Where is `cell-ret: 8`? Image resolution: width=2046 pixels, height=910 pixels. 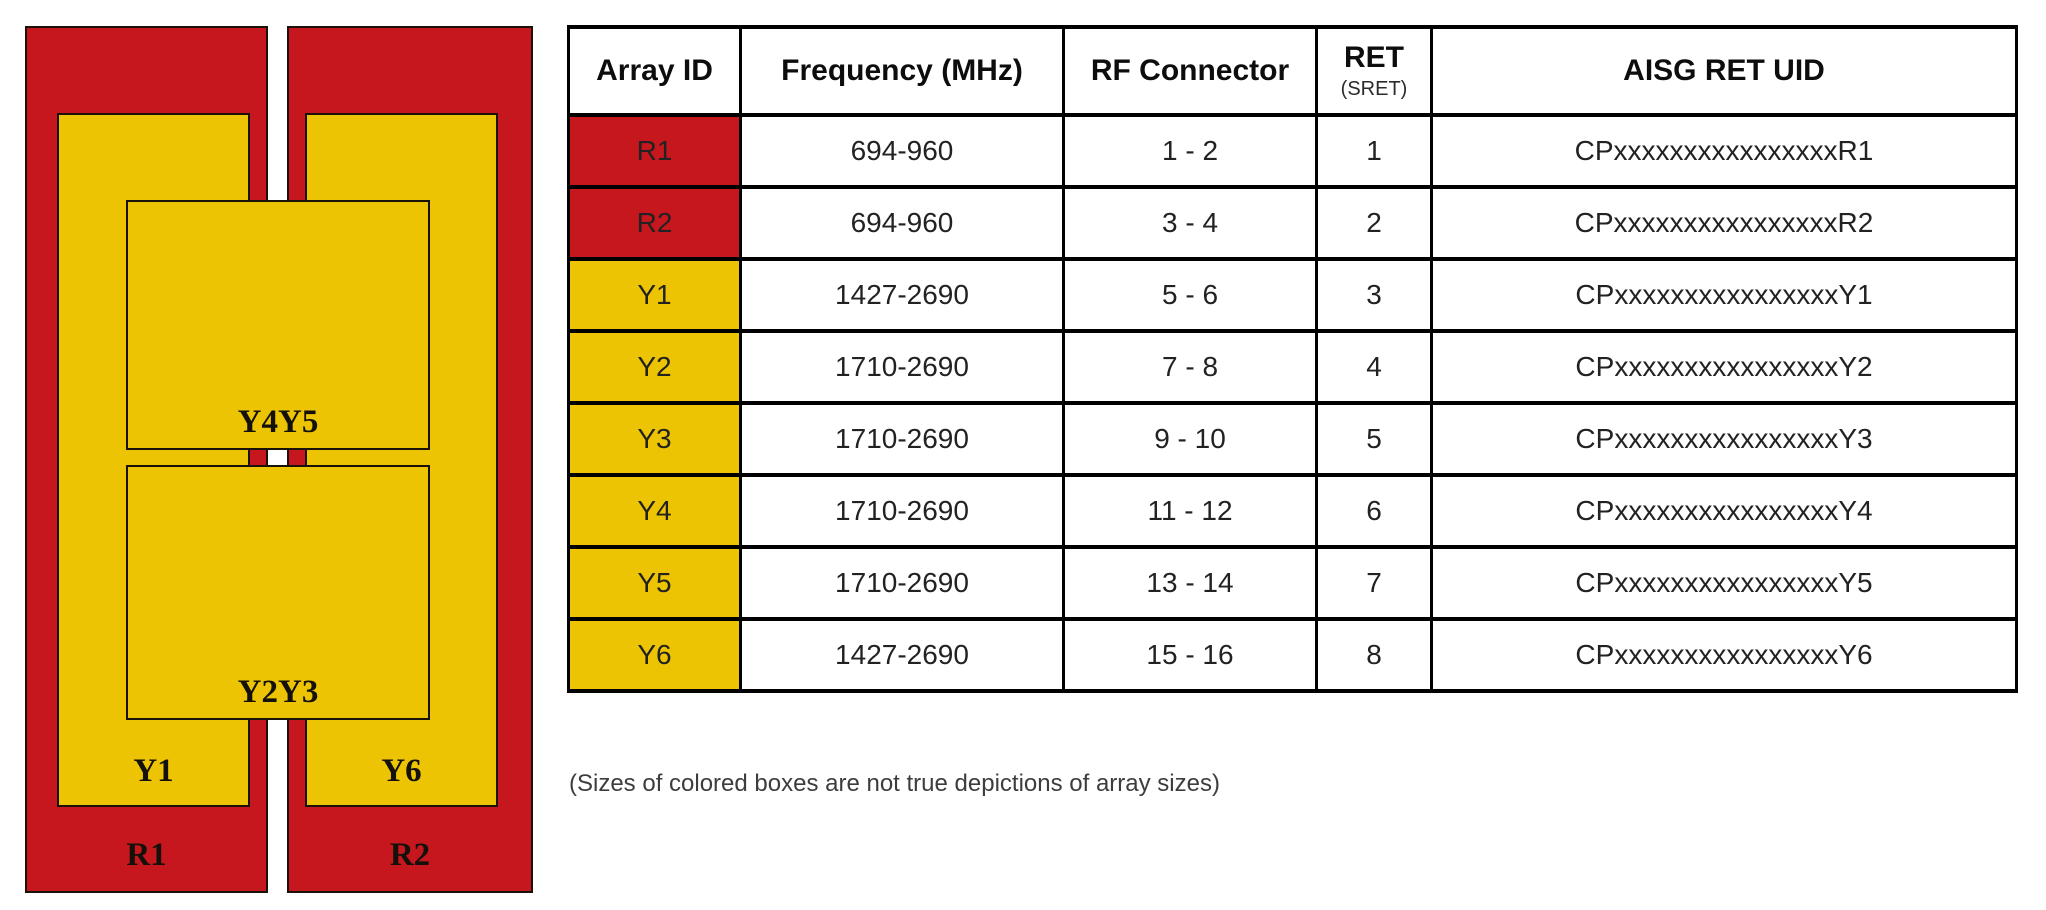
cell-ret: 8 is located at coordinates (1374, 655).